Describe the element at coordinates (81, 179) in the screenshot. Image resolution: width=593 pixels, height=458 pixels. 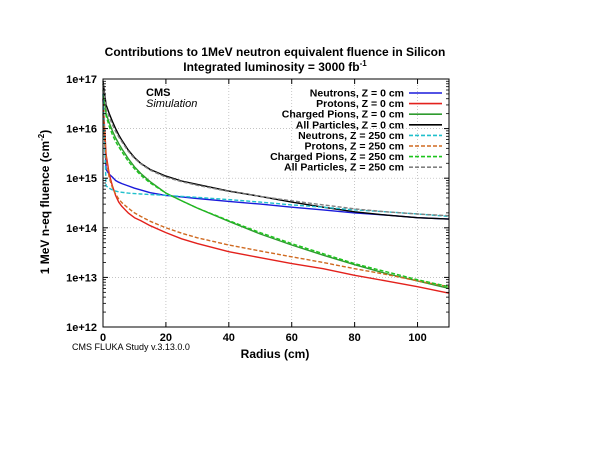
I see `y-tick-label: 1e+15` at that location.